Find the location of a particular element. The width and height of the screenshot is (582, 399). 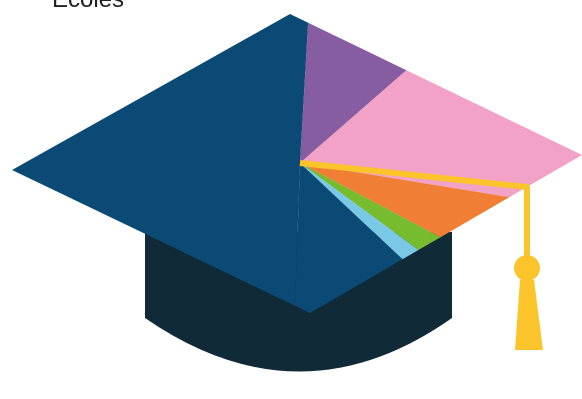

tassel-cord is located at coordinates (414, 209).